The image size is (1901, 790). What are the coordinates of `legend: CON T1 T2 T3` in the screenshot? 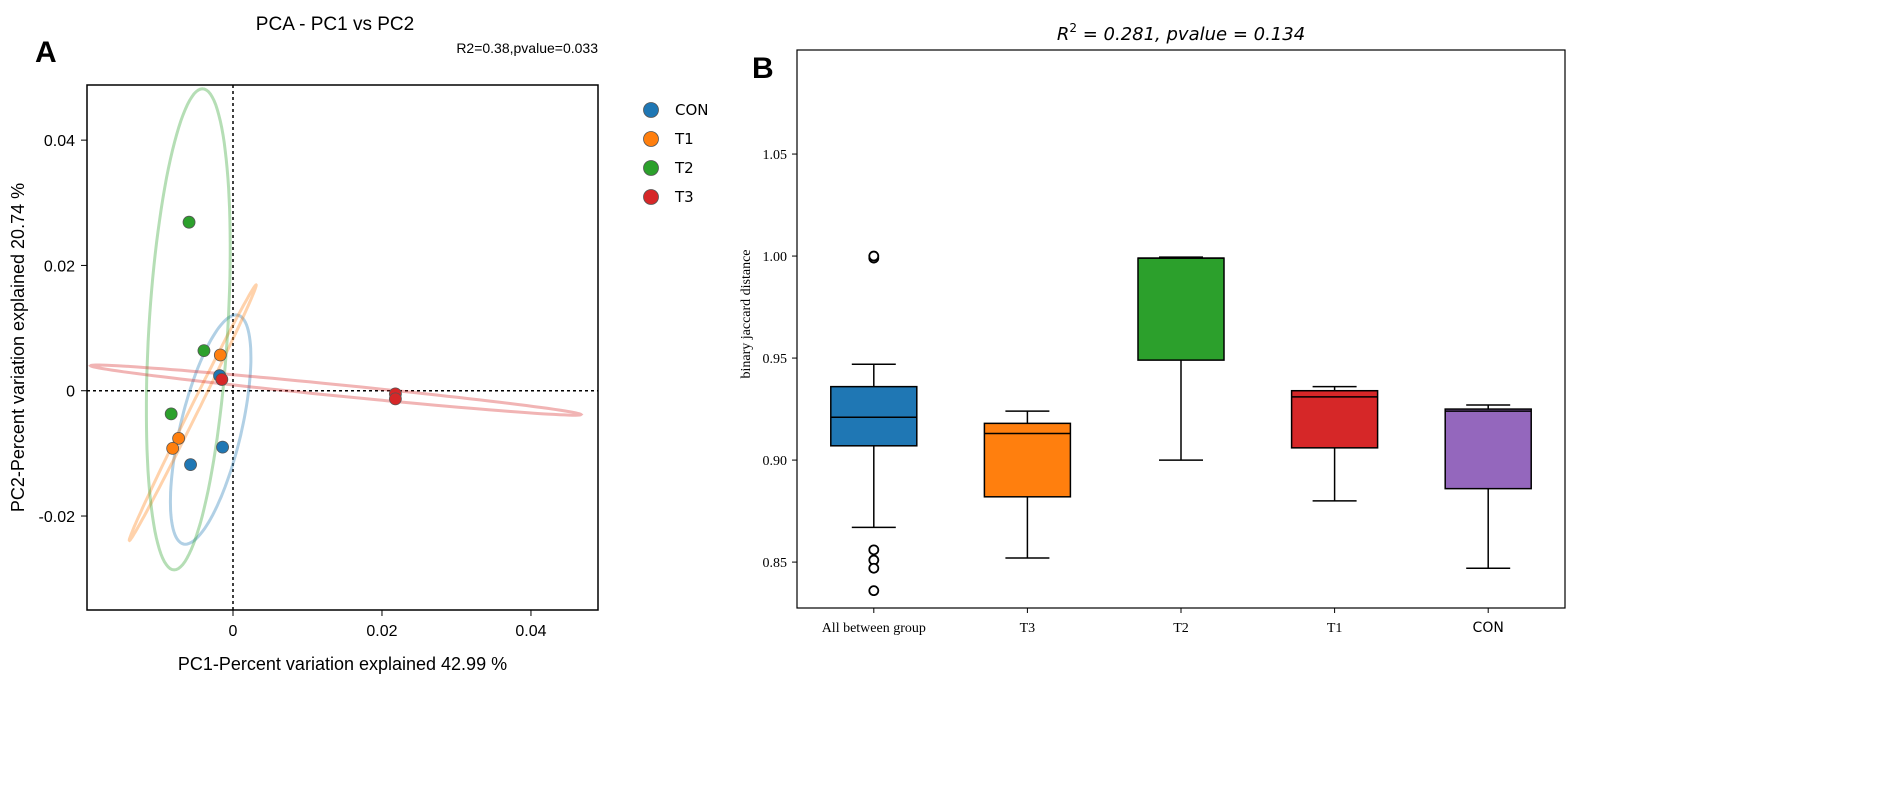 It's located at (676, 153).